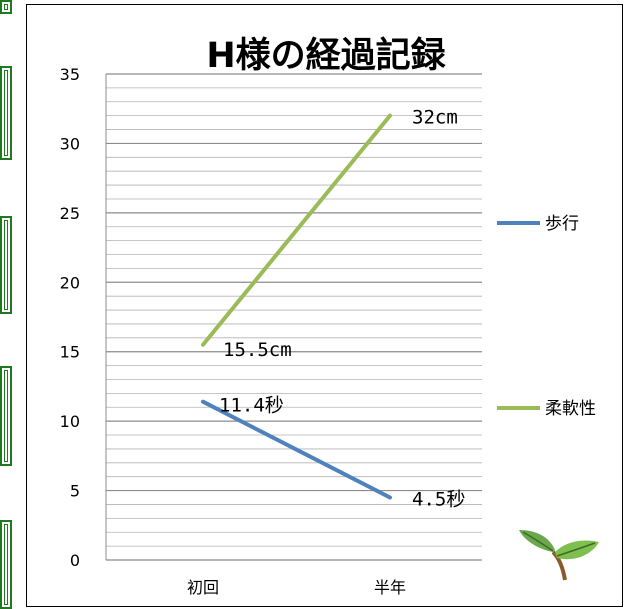 This screenshot has width=629, height=609. I want to click on x-axis-categories: 初回 半年, so click(296, 587).